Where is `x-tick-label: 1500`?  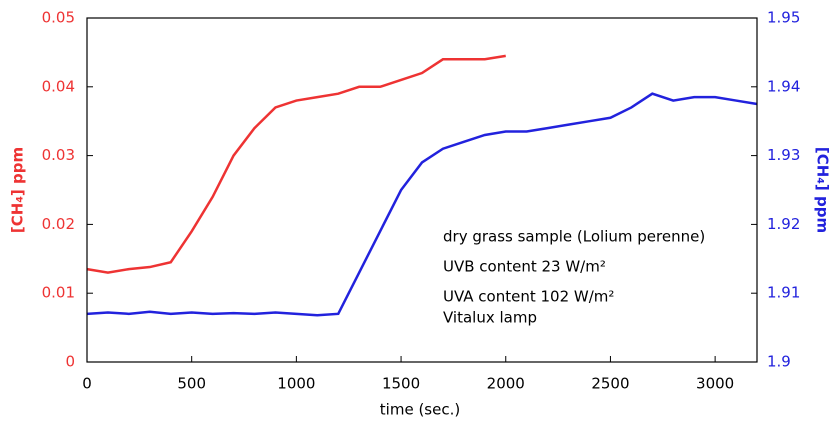
x-tick-label: 1500 is located at coordinates (401, 384).